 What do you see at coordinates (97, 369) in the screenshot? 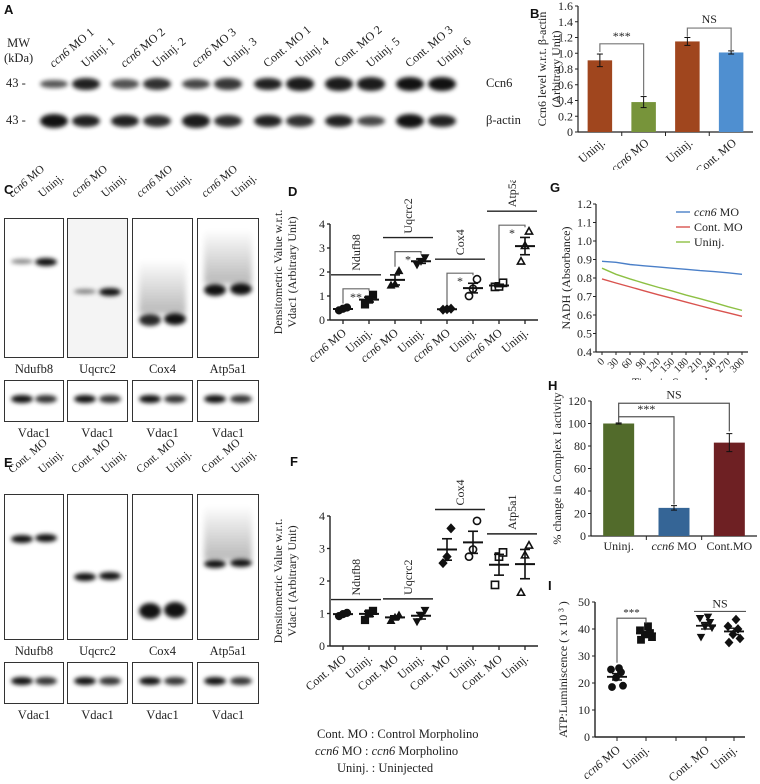
I see `blot-protein-label: Uqcrc2` at bounding box center [97, 369].